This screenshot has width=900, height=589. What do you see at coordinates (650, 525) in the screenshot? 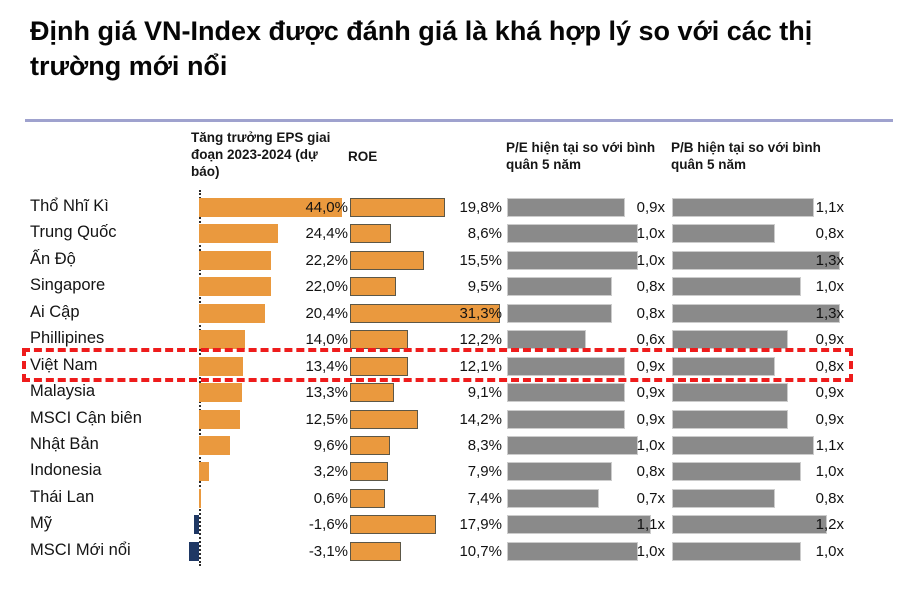
I see `pe-value-label: 1,1x` at bounding box center [650, 525].